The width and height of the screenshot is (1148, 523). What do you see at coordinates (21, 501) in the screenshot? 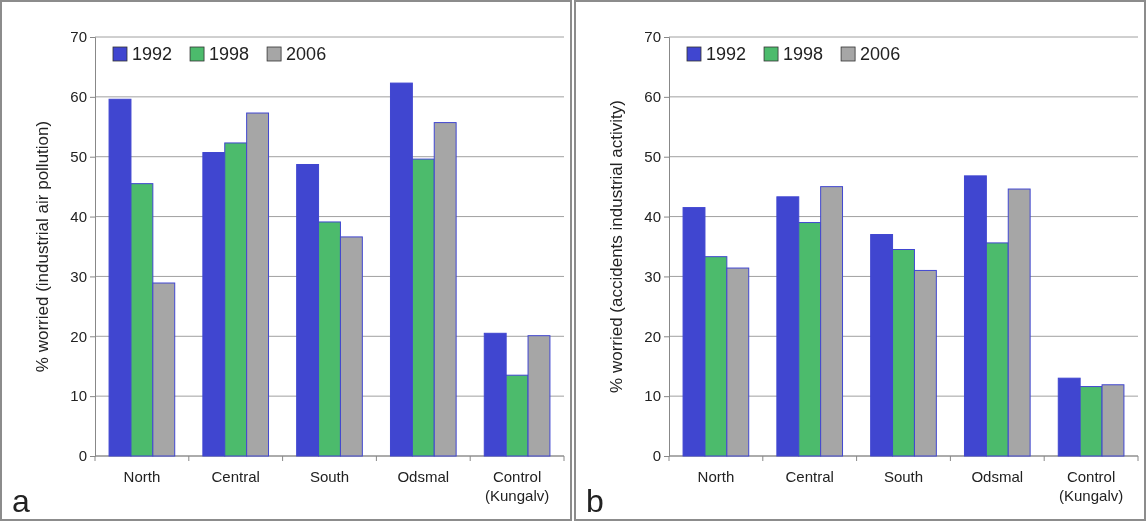
I see `text: a` at bounding box center [21, 501].